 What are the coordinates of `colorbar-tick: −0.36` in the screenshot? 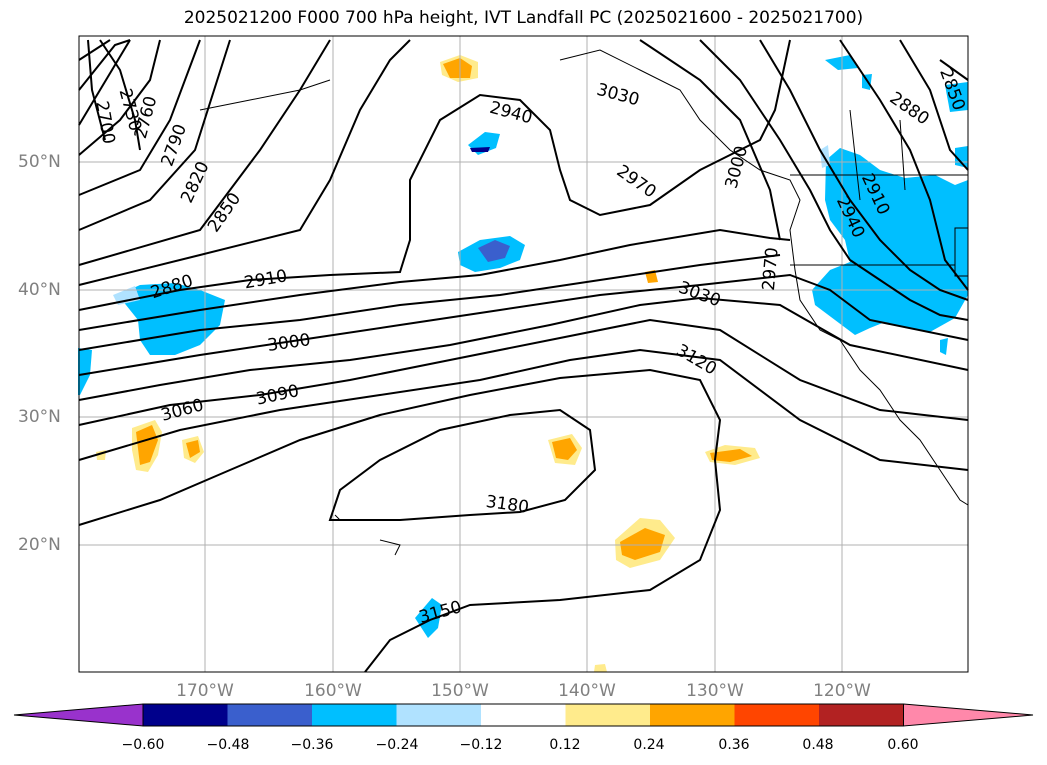 It's located at (312, 745).